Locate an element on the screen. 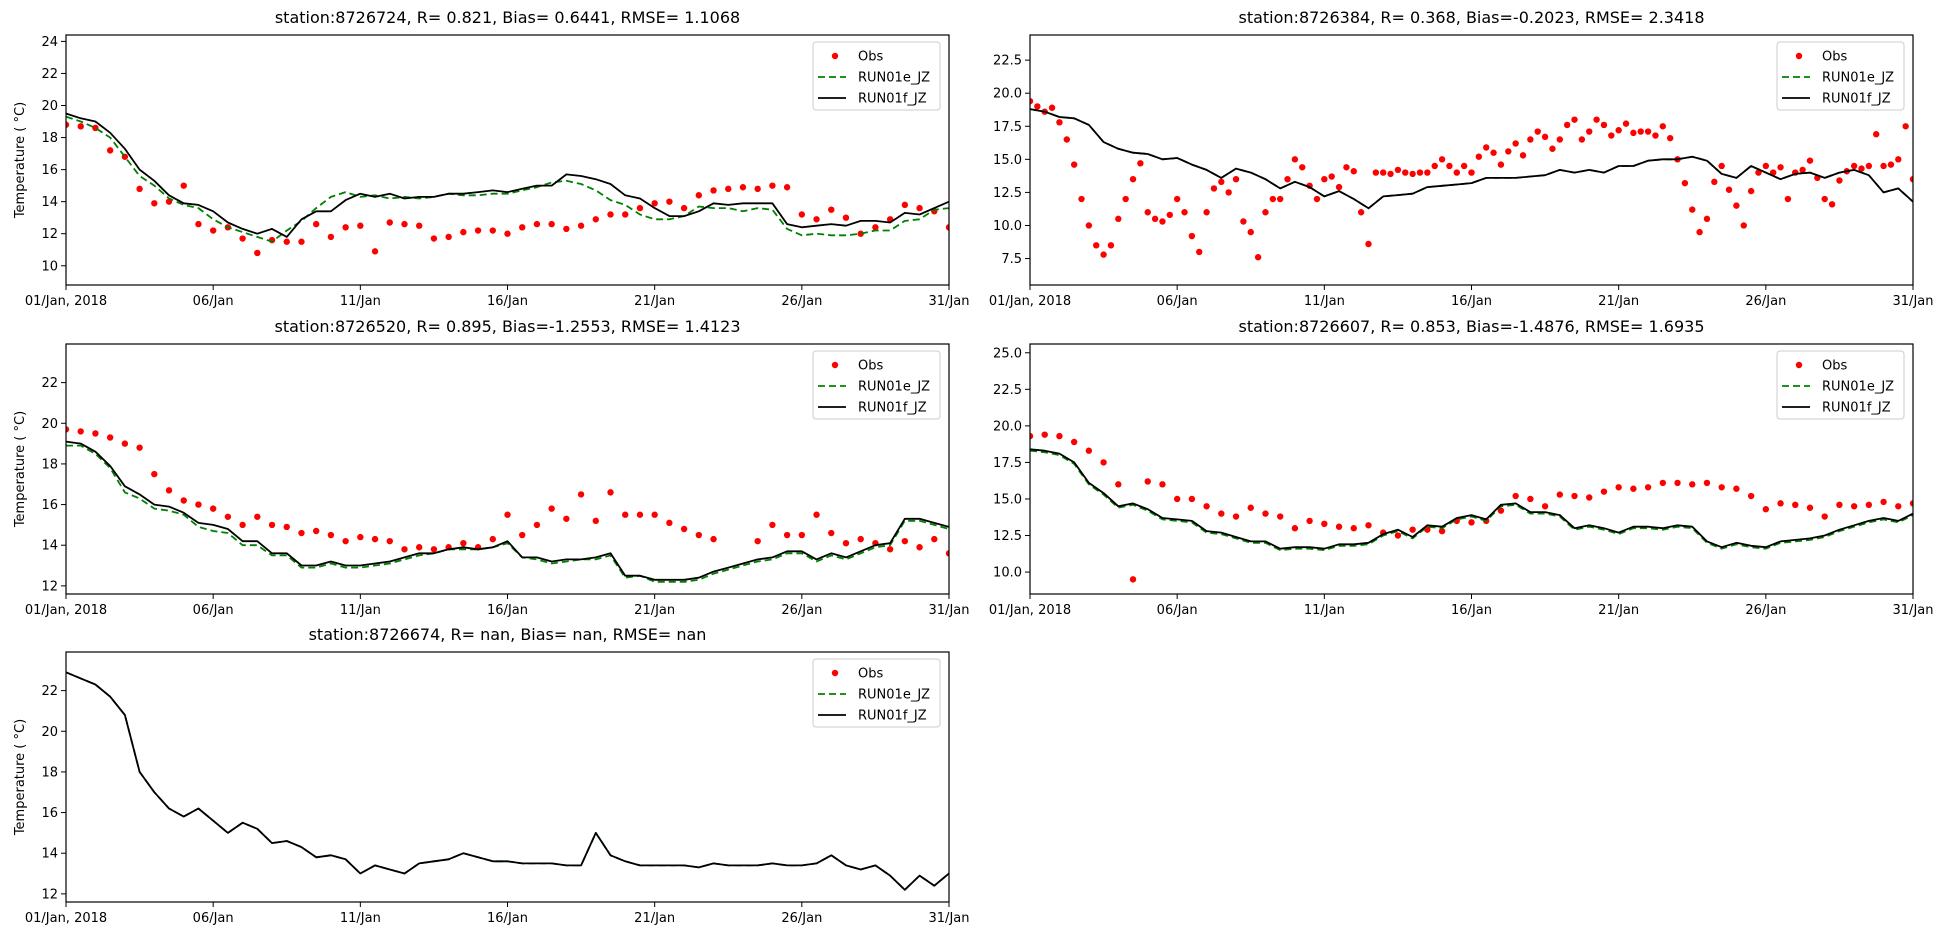 Image resolution: width=1950 pixels, height=940 pixels. y-tick-label: 20 is located at coordinates (49, 106).